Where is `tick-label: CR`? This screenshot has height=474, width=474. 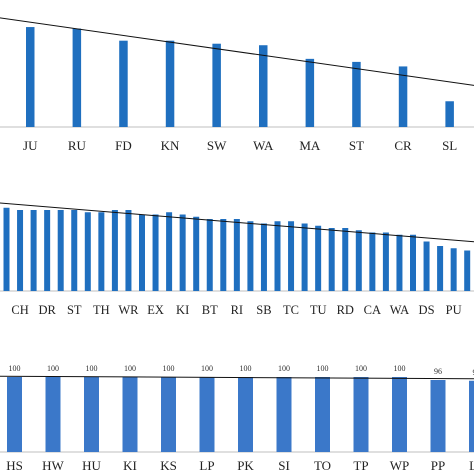
tick-label: CR is located at coordinates (403, 145).